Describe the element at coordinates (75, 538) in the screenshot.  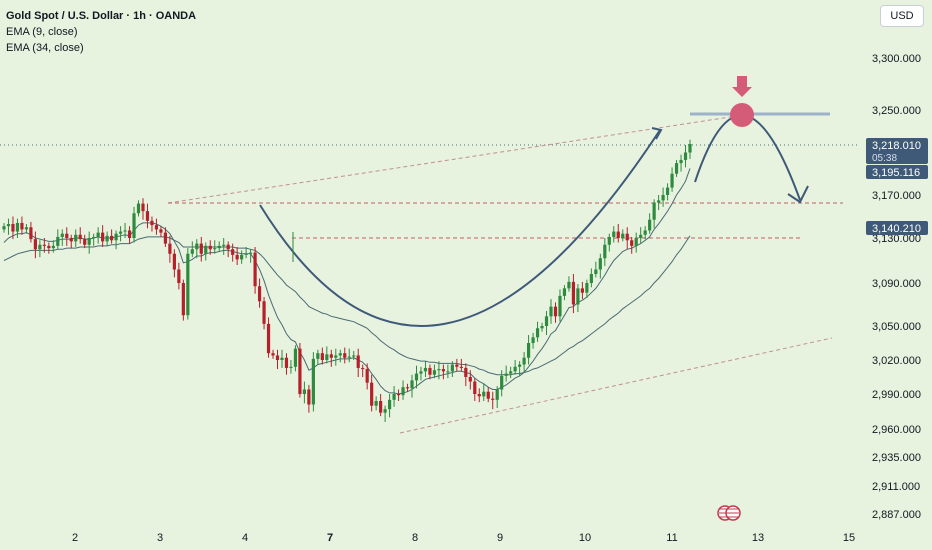
I see `x-tick-label: 2` at that location.